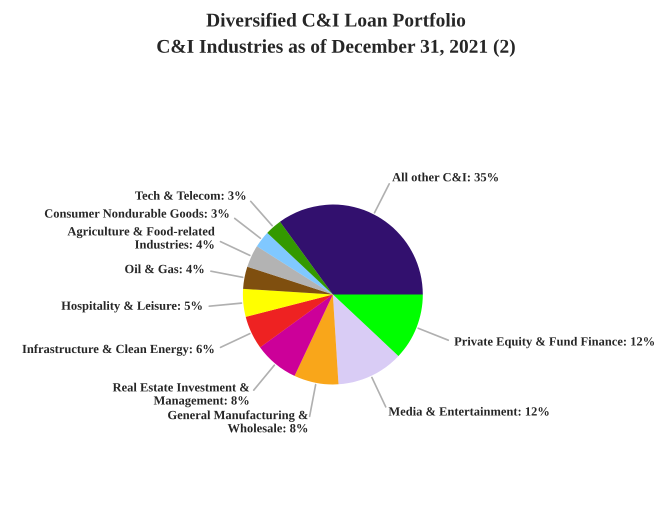 The height and width of the screenshot is (520, 672). I want to click on slice-label: Hospitality & Leisure: 5%, so click(131, 306).